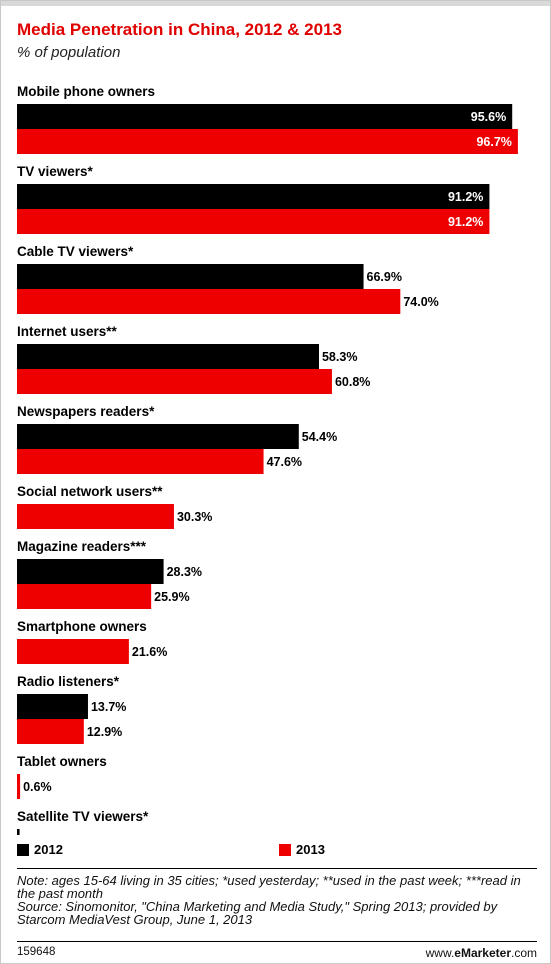 The height and width of the screenshot is (964, 551). What do you see at coordinates (73, 651) in the screenshot?
I see `bar-2013-smartphone-owners` at bounding box center [73, 651].